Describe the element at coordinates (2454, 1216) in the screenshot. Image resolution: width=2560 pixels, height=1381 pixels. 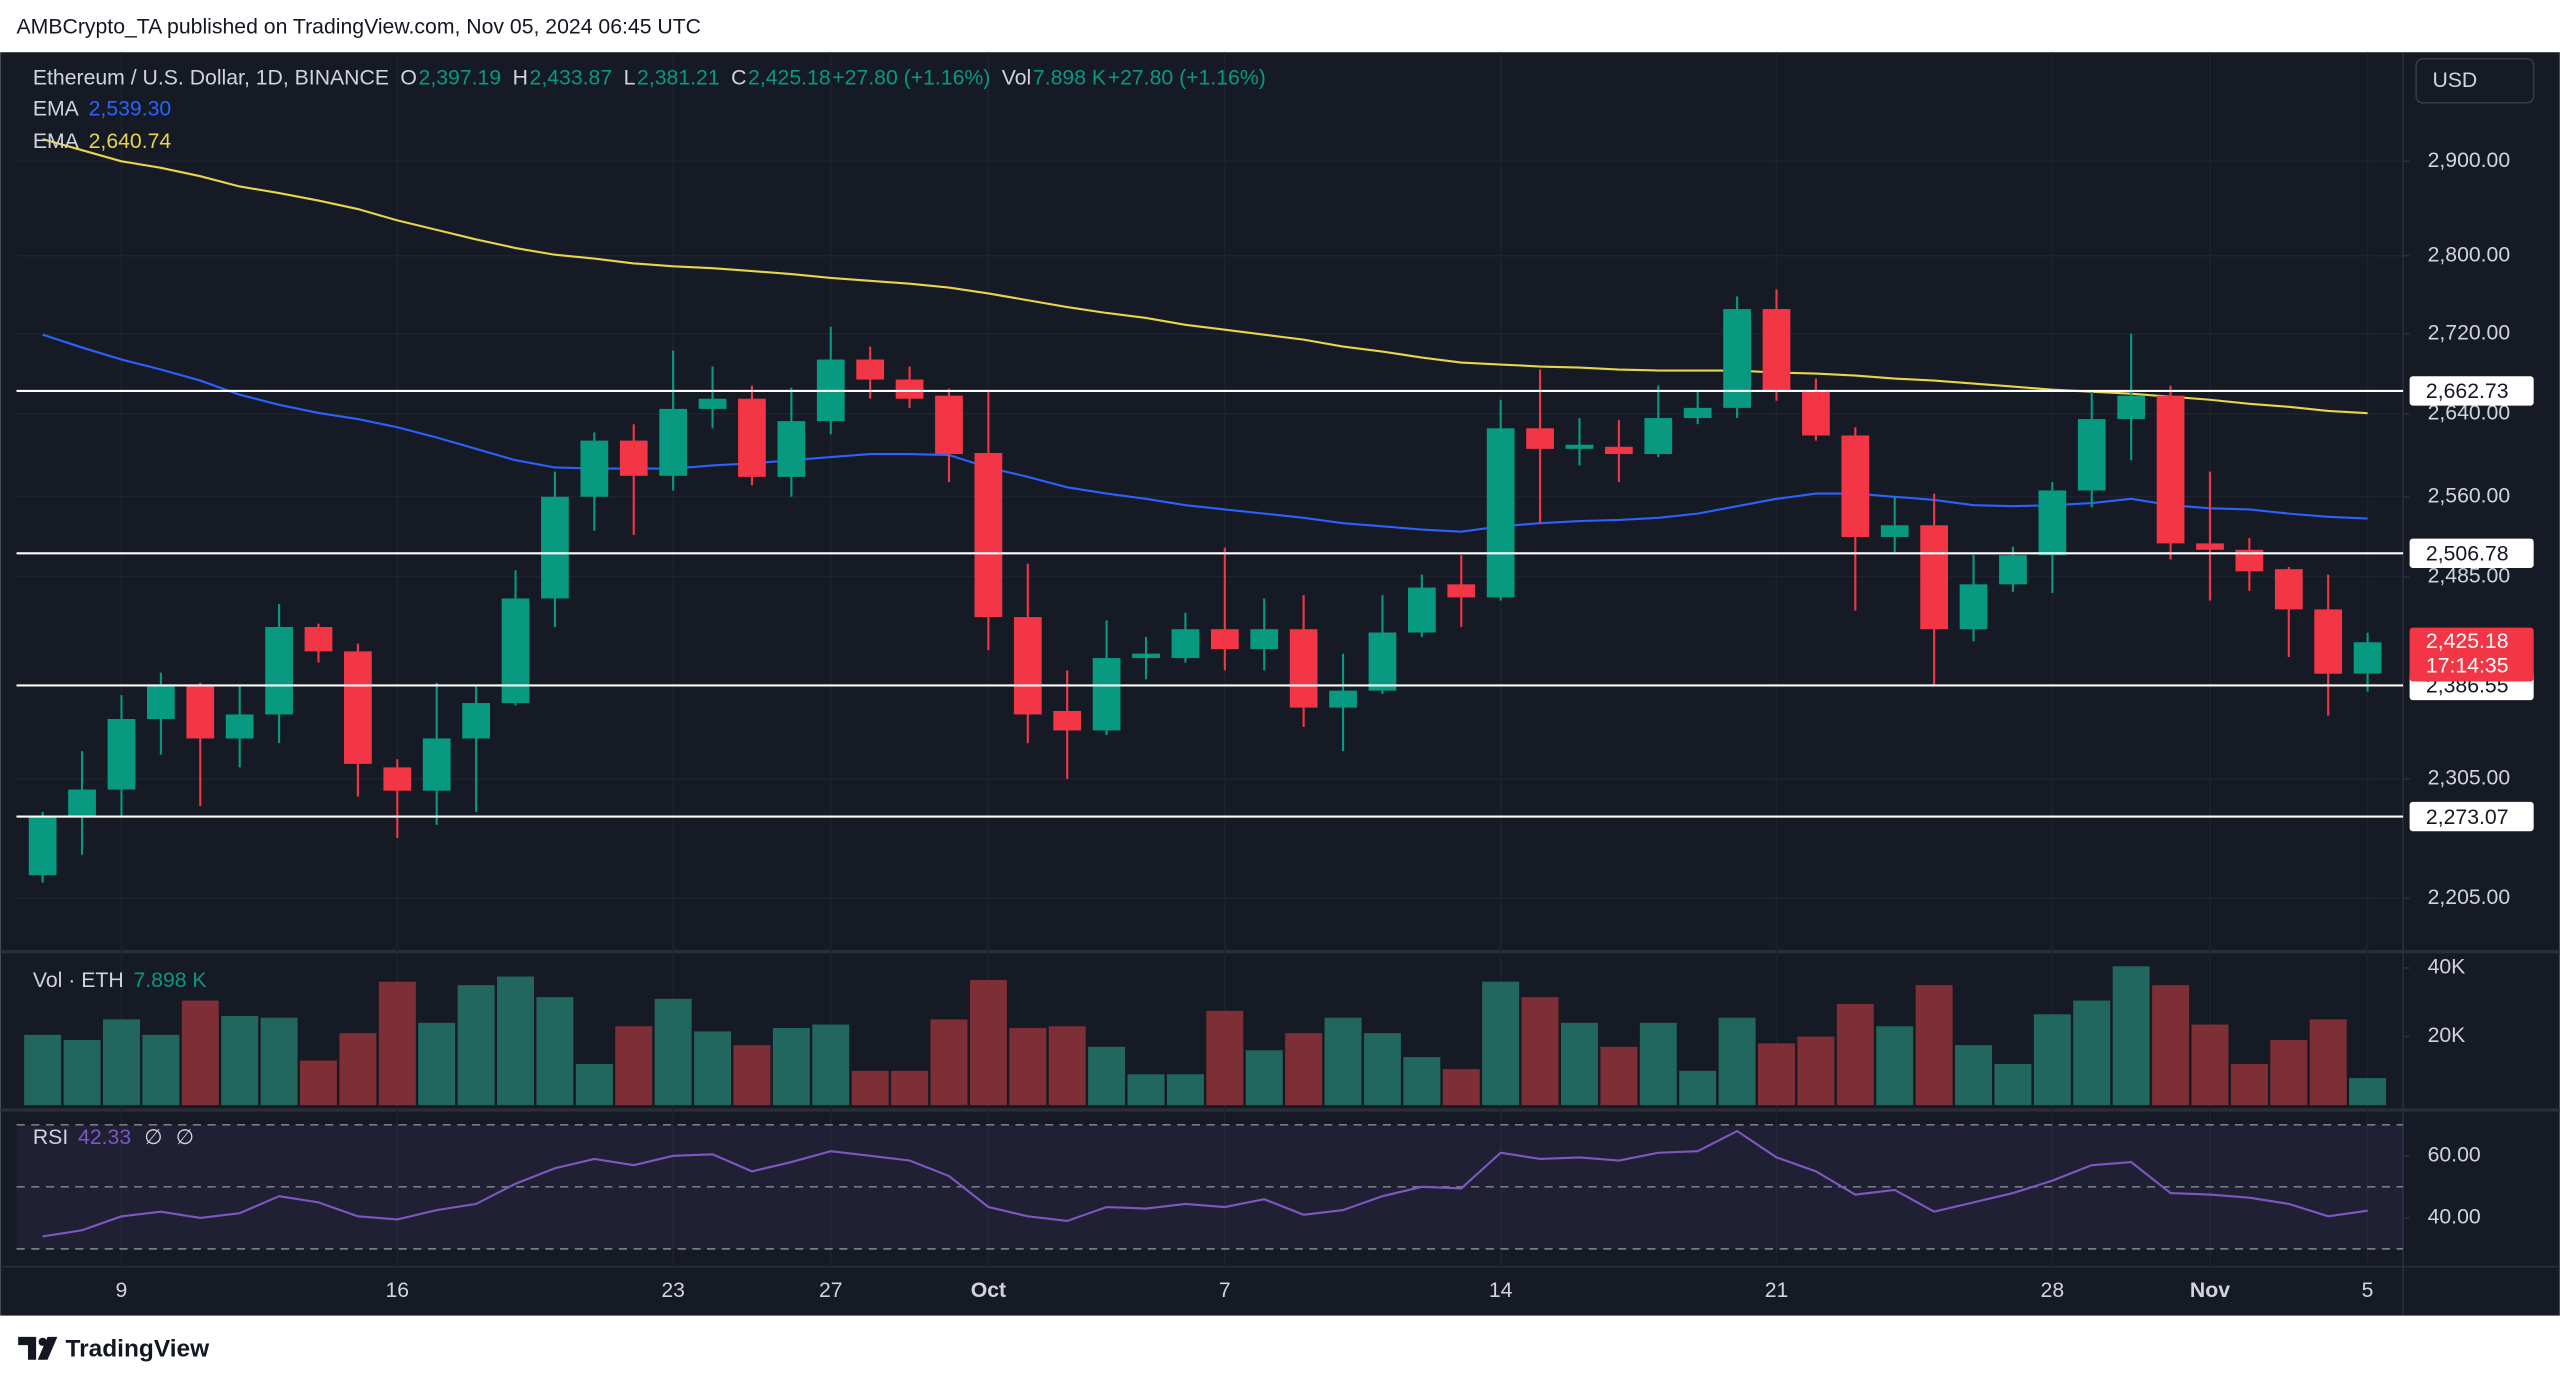
I see `y-tick-label: 40.00` at that location.